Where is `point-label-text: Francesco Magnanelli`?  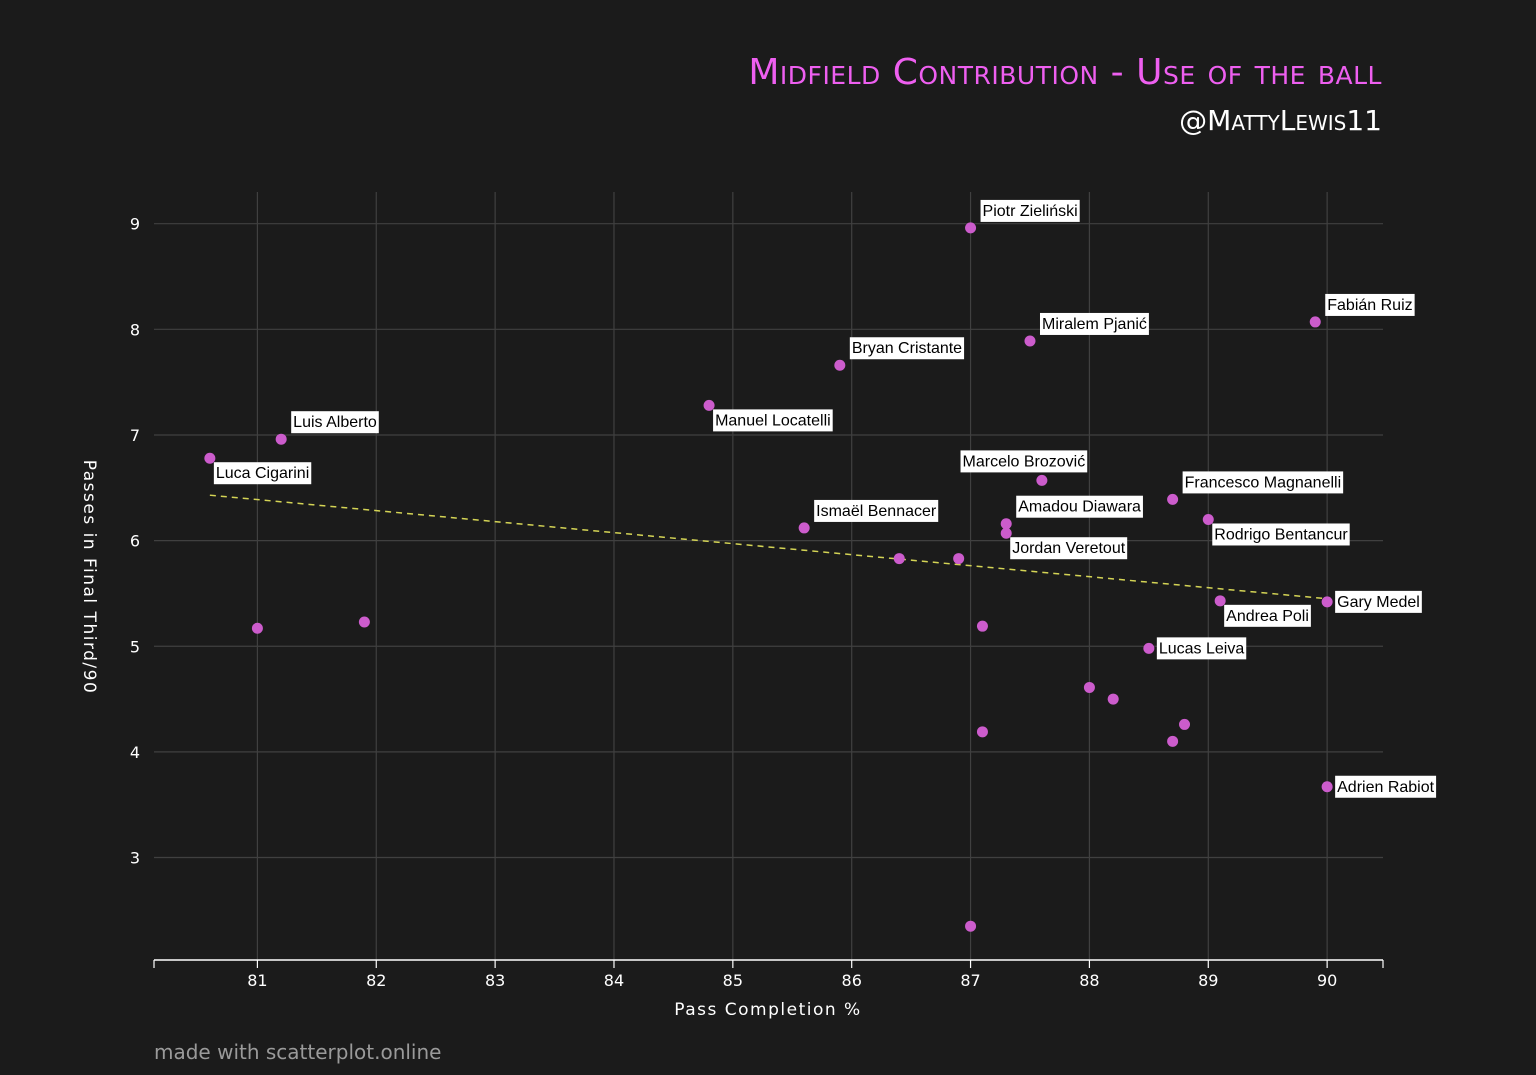 point-label-text: Francesco Magnanelli is located at coordinates (1263, 482).